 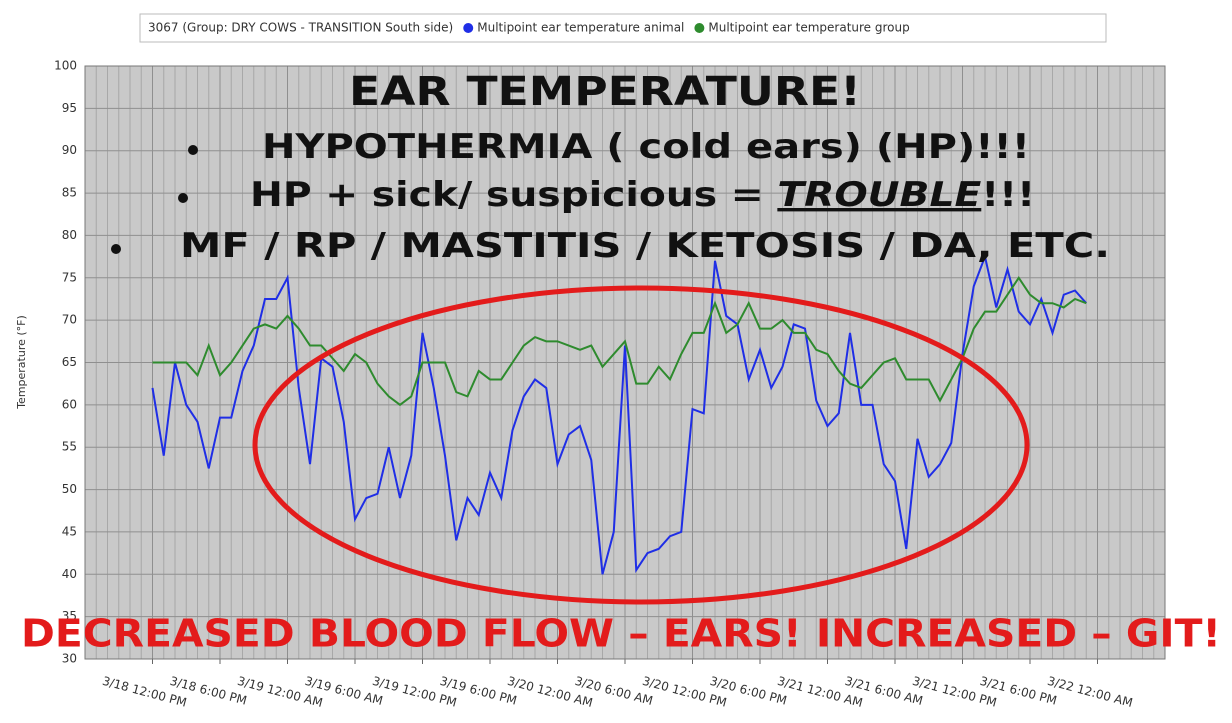 What do you see at coordinates (69, 489) in the screenshot?
I see `y-tick-label: 50` at bounding box center [69, 489].